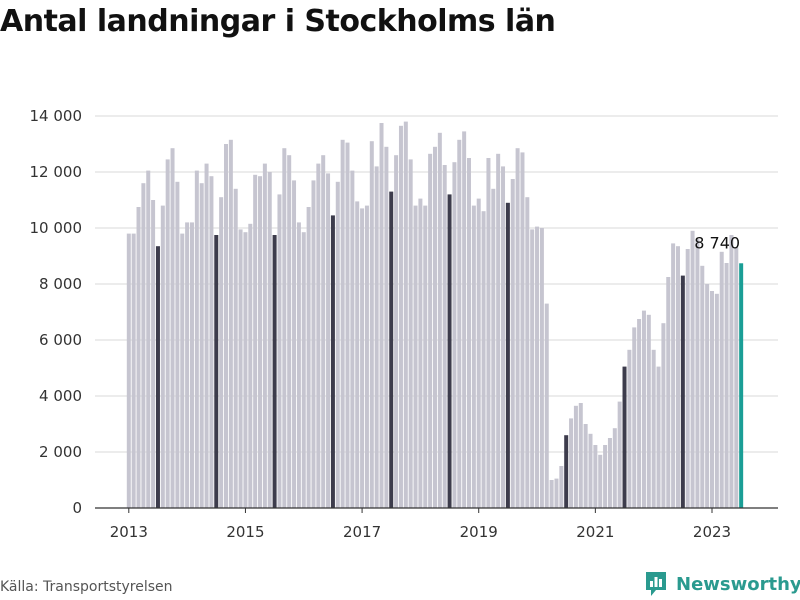 The width and height of the screenshot is (800, 600). I want to click on y-tick-label: 12 000, so click(56, 172).